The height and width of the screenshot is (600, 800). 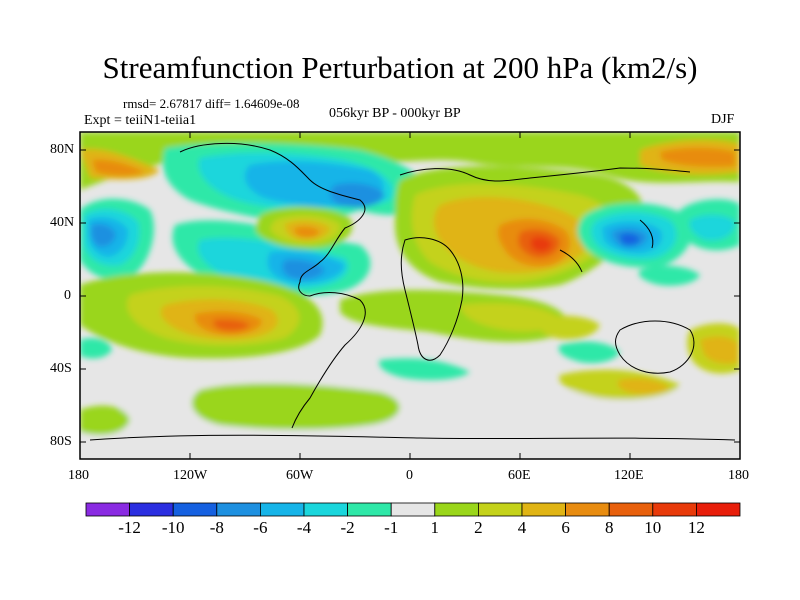 What do you see at coordinates (61, 368) in the screenshot?
I see `lat-tick-label: 40S` at bounding box center [61, 368].